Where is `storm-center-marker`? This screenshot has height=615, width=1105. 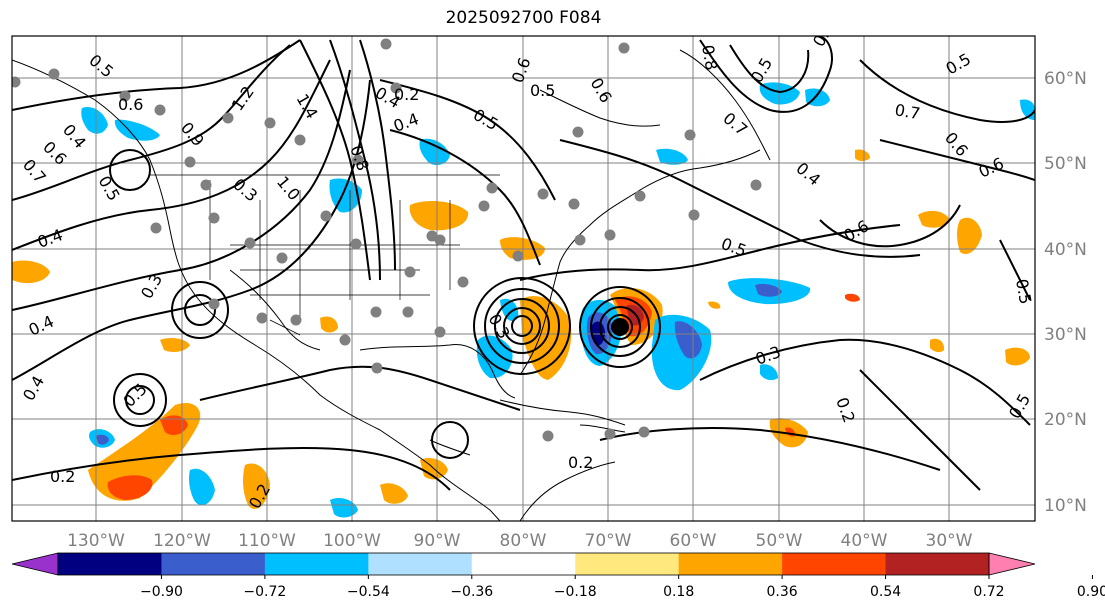
storm-center-marker is located at coordinates (620, 327).